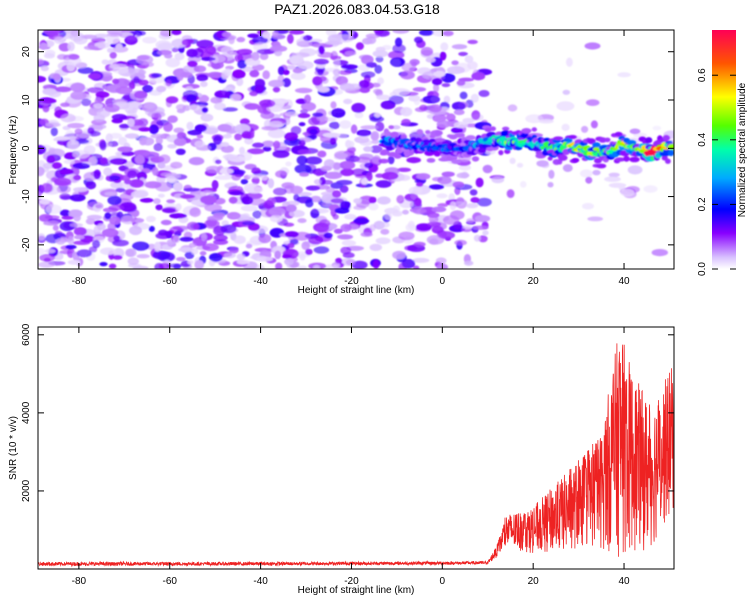  What do you see at coordinates (534, 581) in the screenshot?
I see `x-tick-label: 20` at bounding box center [534, 581].